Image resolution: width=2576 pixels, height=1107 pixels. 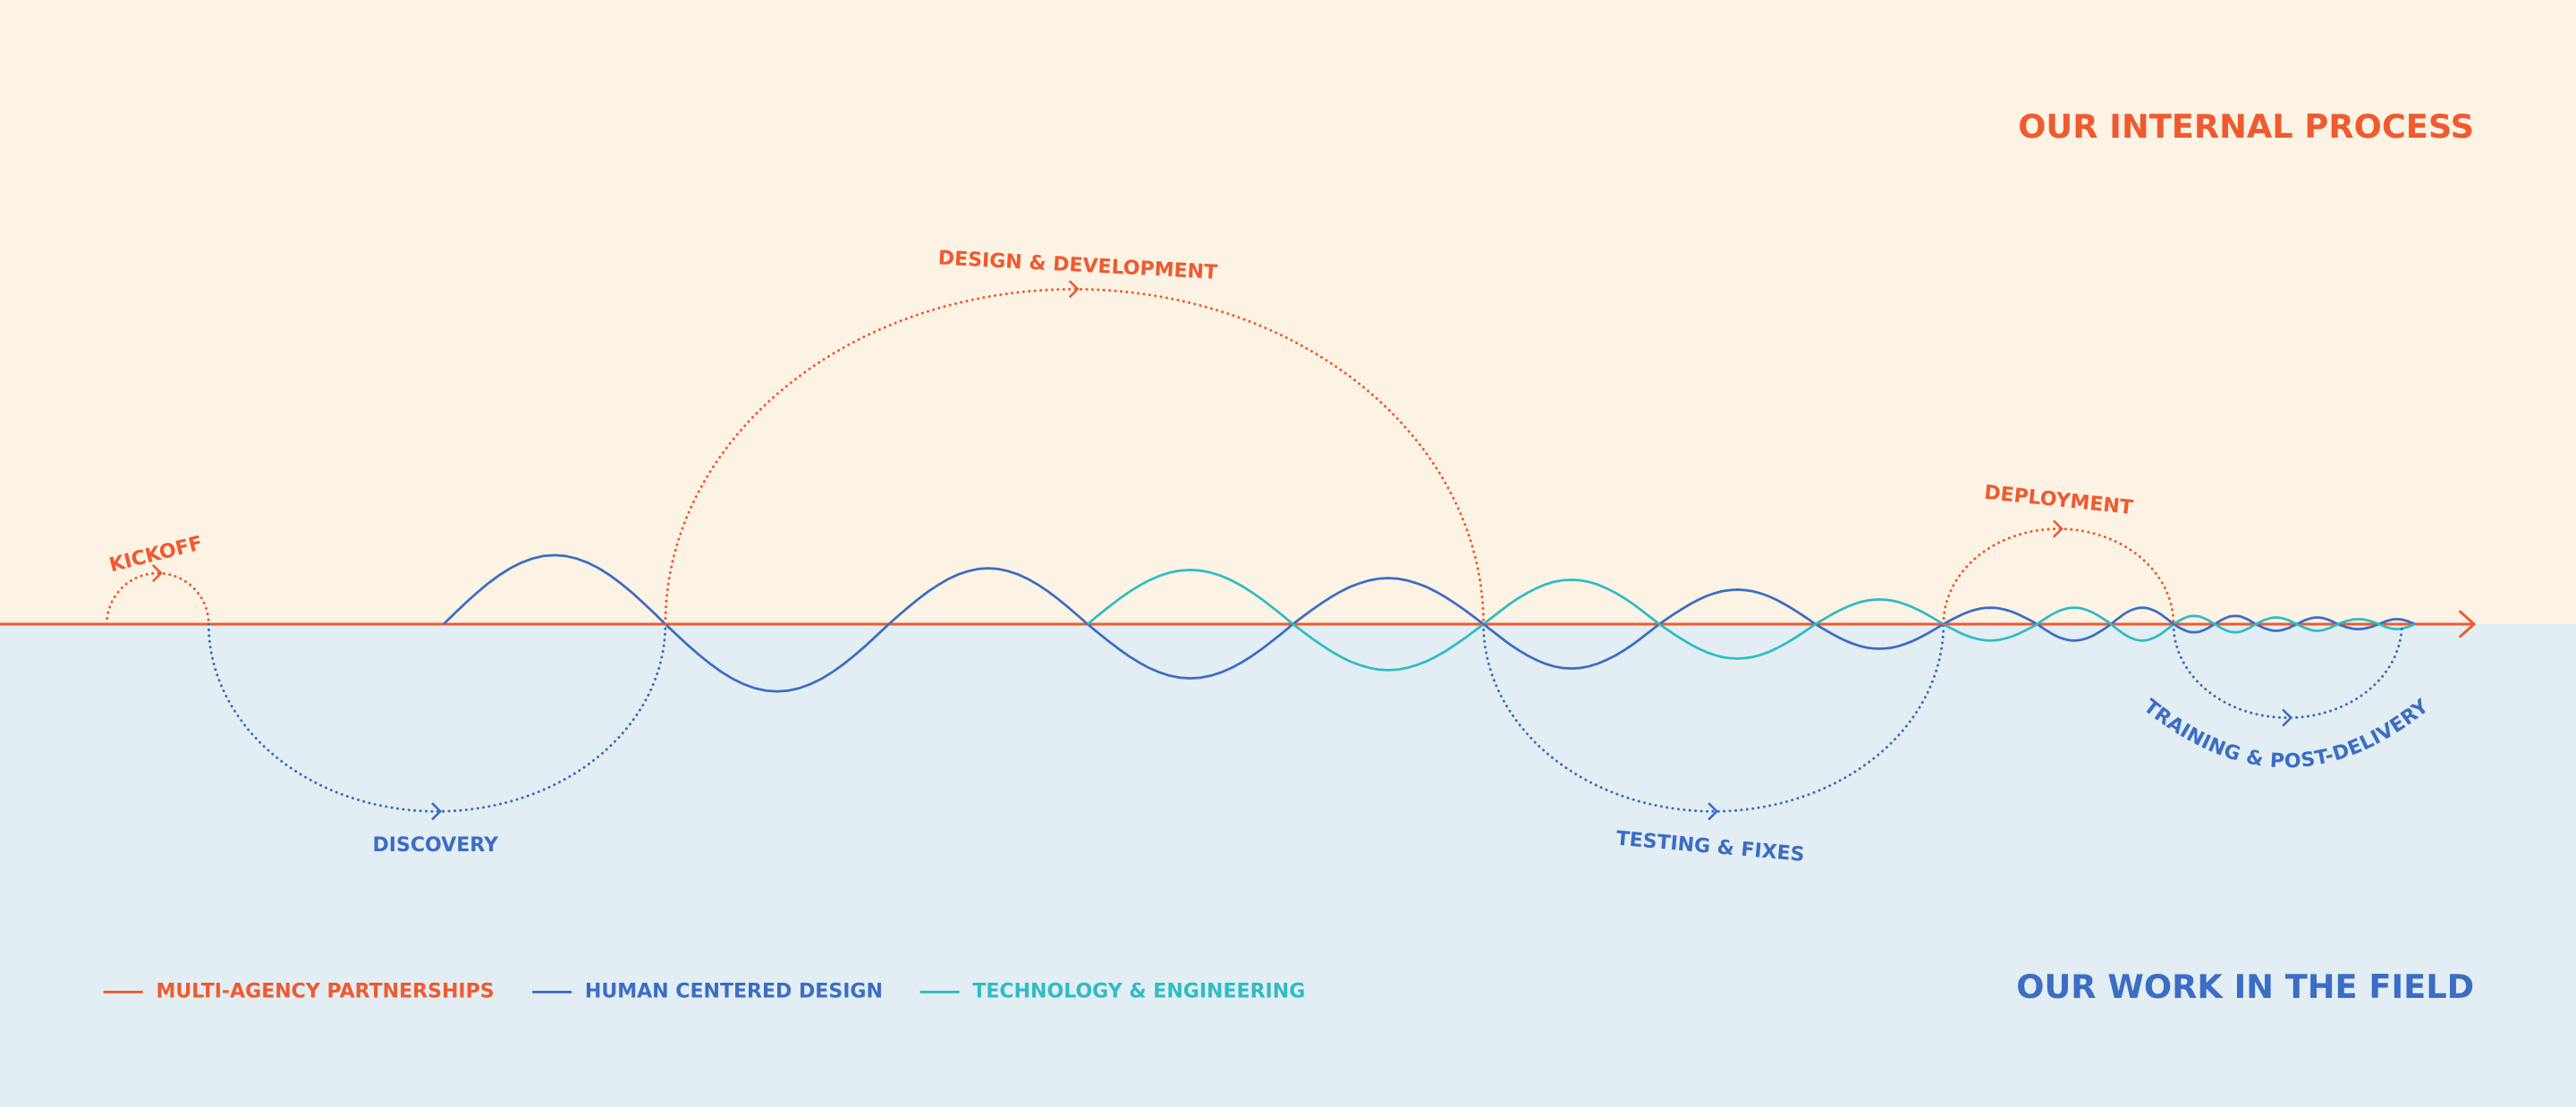 What do you see at coordinates (325, 991) in the screenshot?
I see `legend-label: MULTI-AGENCY PARTNERSHIPS` at bounding box center [325, 991].